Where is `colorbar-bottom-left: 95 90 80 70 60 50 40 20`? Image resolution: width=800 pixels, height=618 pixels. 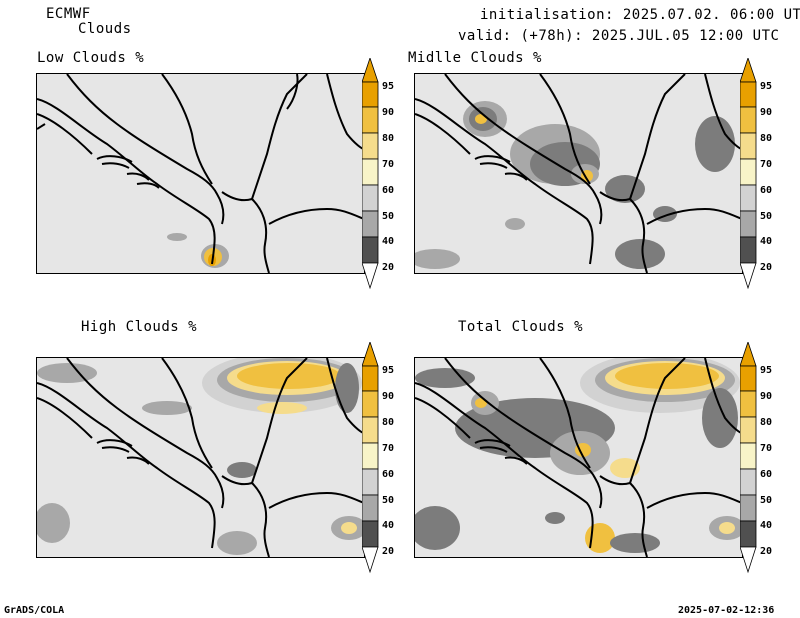
colorbar-bottom-left: 95 90 80 70 60 50 40 20 is located at coordinates (378, 458).